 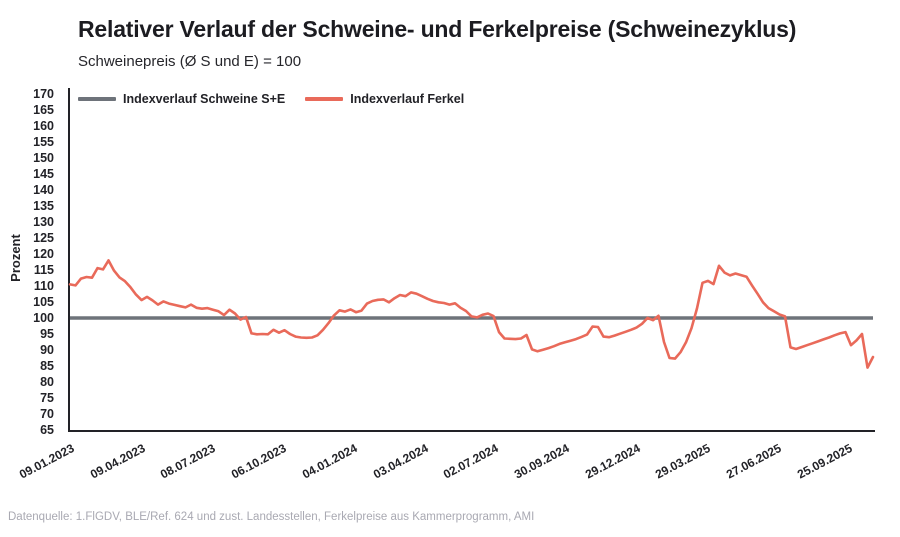 I want to click on y-tick-label: 90, so click(x=47, y=350).